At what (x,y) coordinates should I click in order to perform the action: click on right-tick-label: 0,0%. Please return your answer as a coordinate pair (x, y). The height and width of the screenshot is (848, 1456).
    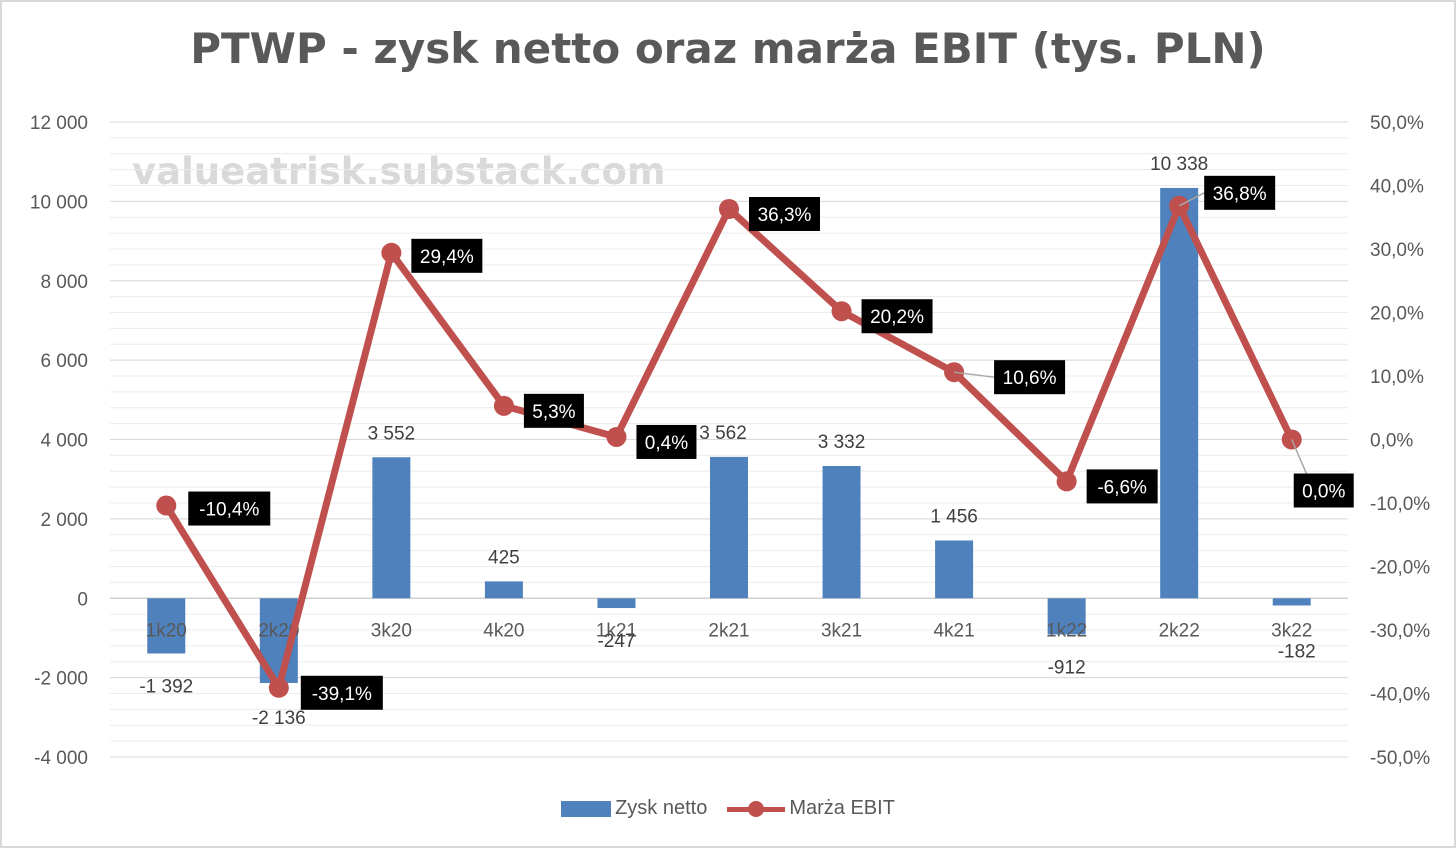
    Looking at the image, I should click on (1391, 441).